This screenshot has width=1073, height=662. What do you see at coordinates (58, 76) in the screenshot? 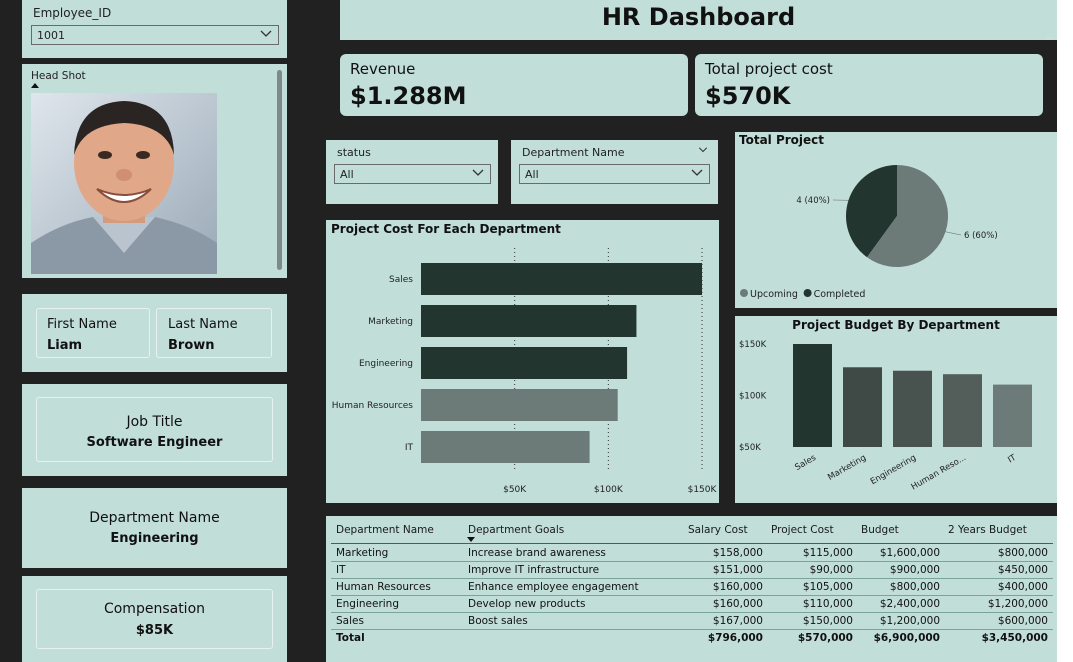
I see `headshot-label: Head Shot` at bounding box center [58, 76].